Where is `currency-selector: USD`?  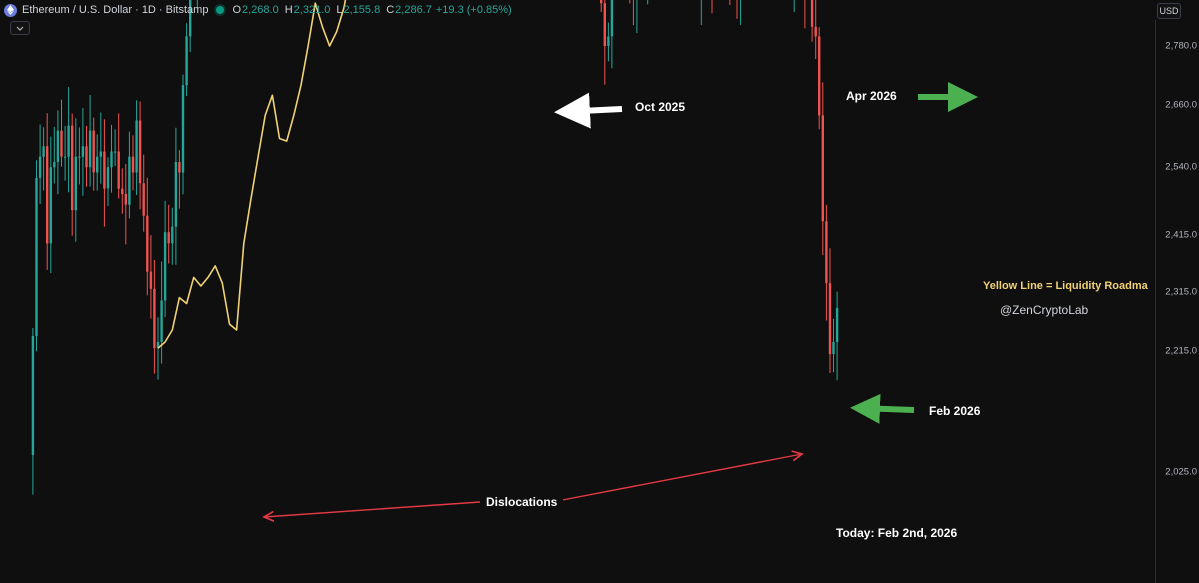
currency-selector: USD is located at coordinates (1169, 11).